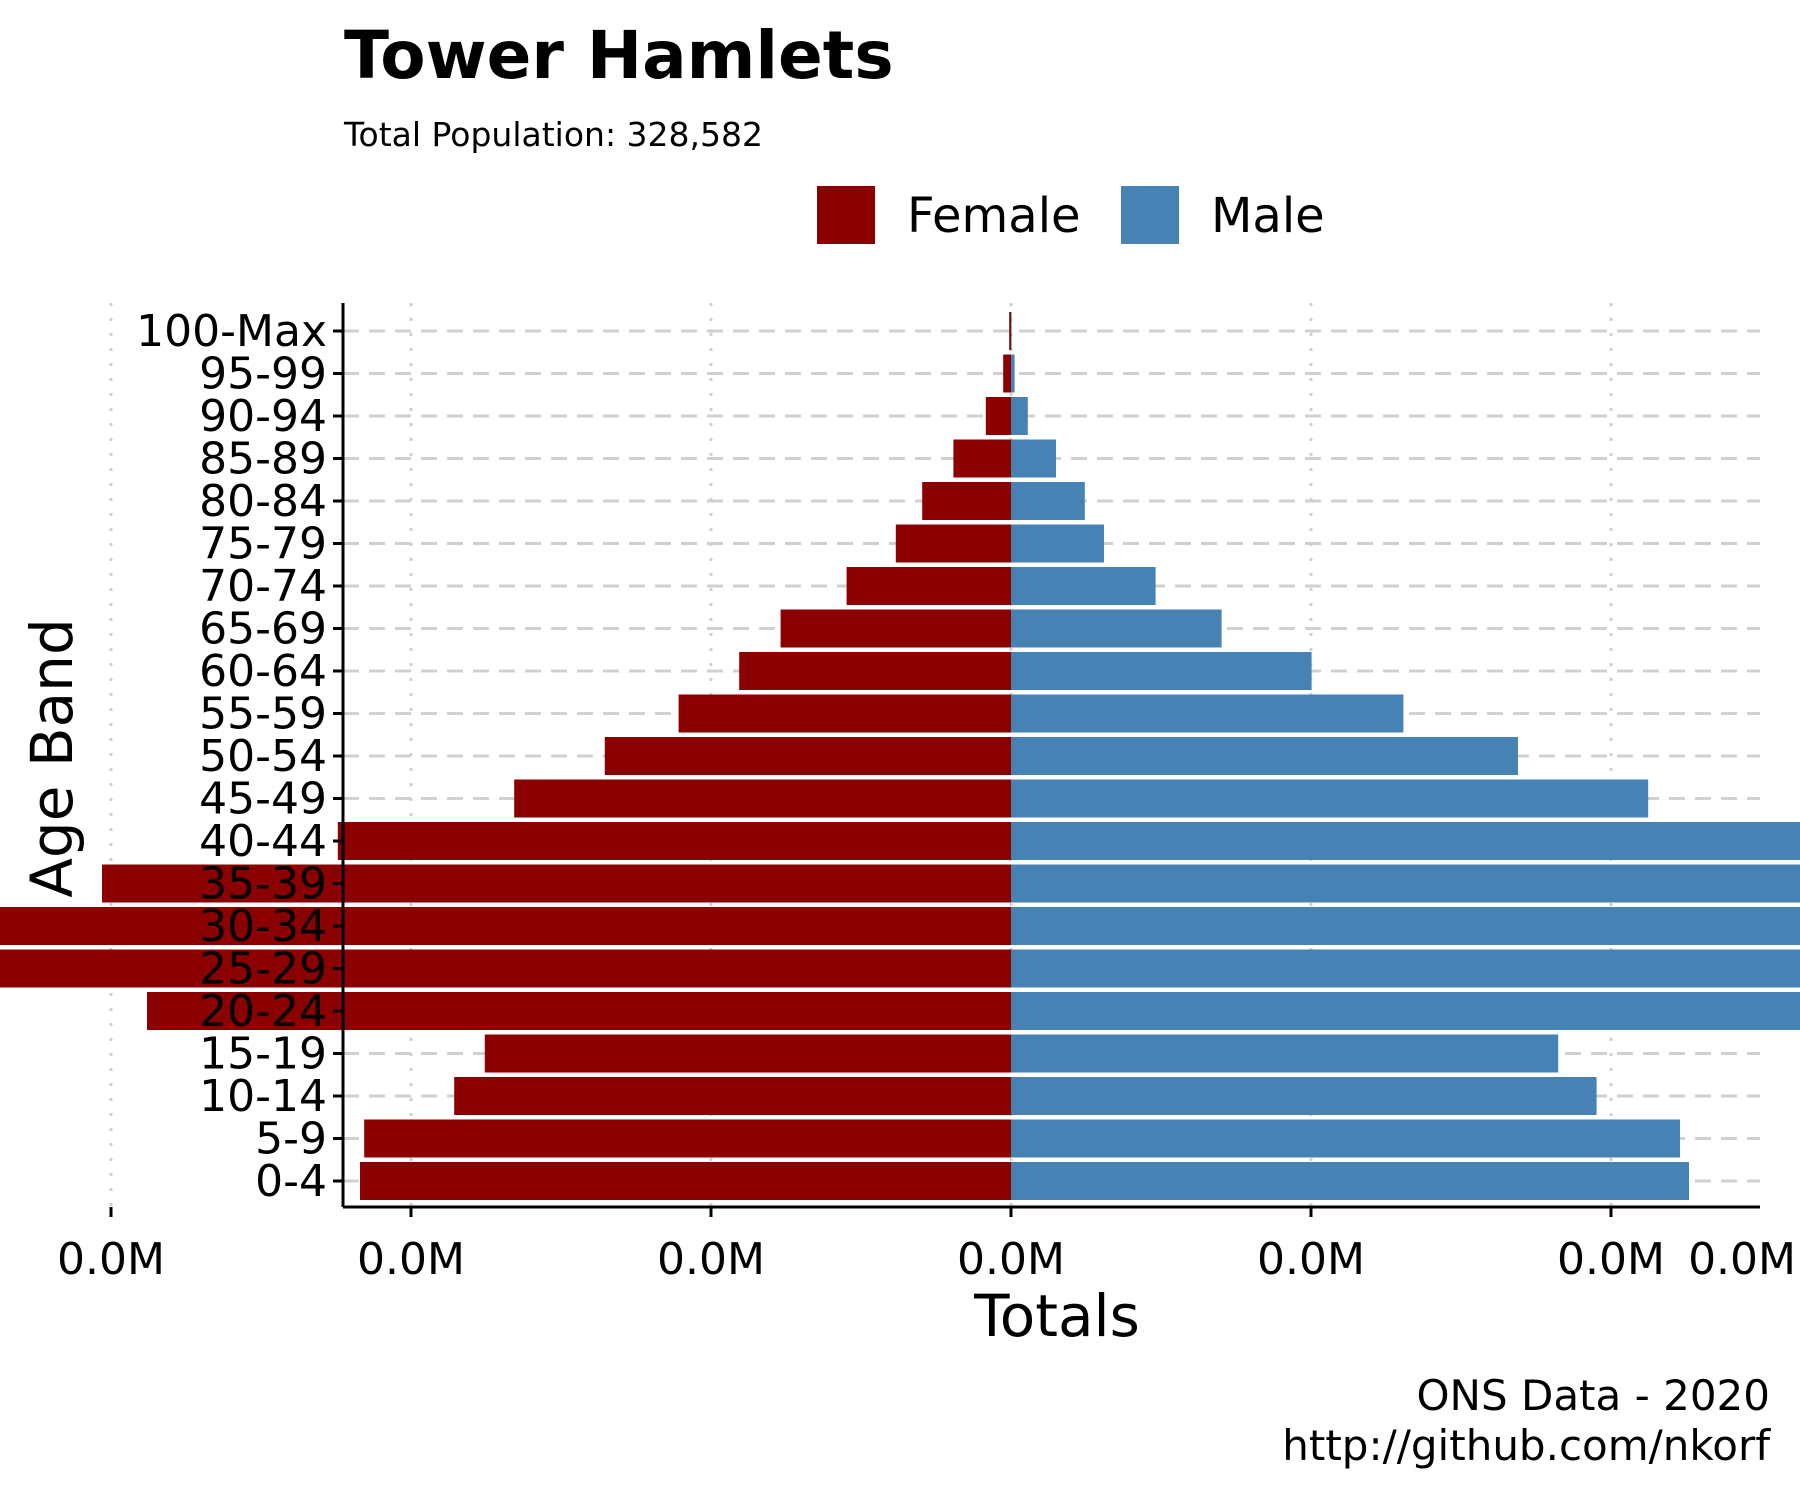  I want to click on y-tick-label: 50-54, so click(263, 756).